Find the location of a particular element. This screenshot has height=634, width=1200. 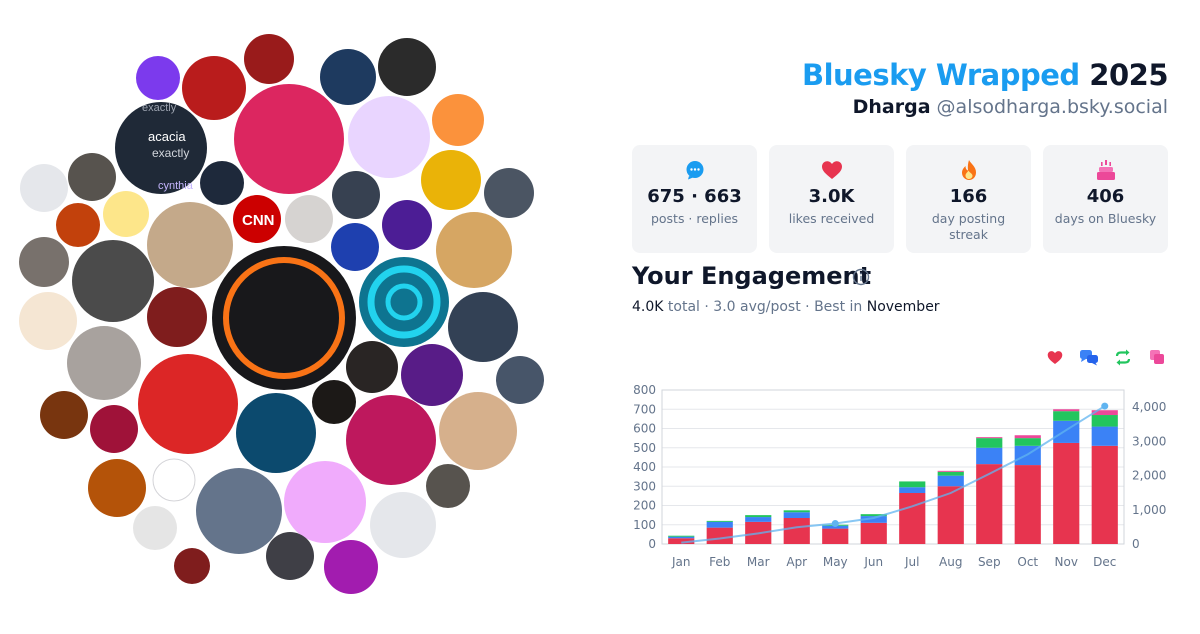

x-tick-label: Mar is located at coordinates (758, 562).